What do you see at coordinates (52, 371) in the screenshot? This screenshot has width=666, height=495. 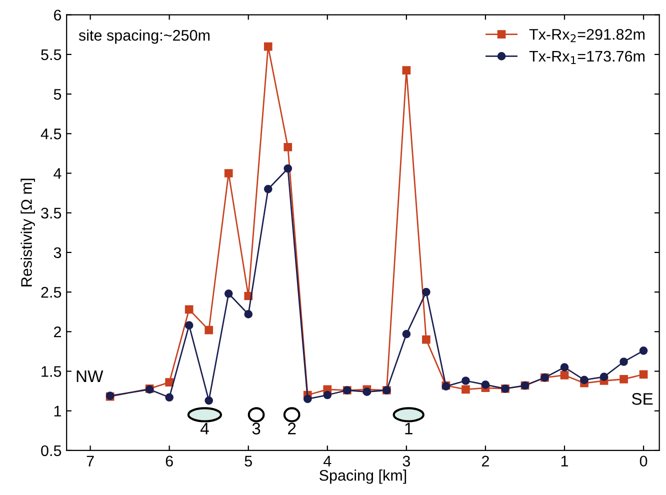 I see `y-tick-label: 1.5` at bounding box center [52, 371].